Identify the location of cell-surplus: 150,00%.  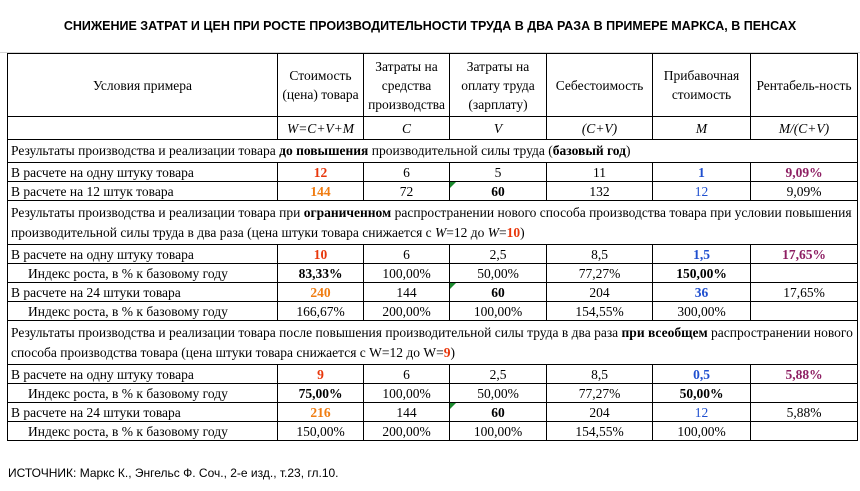
(701, 273).